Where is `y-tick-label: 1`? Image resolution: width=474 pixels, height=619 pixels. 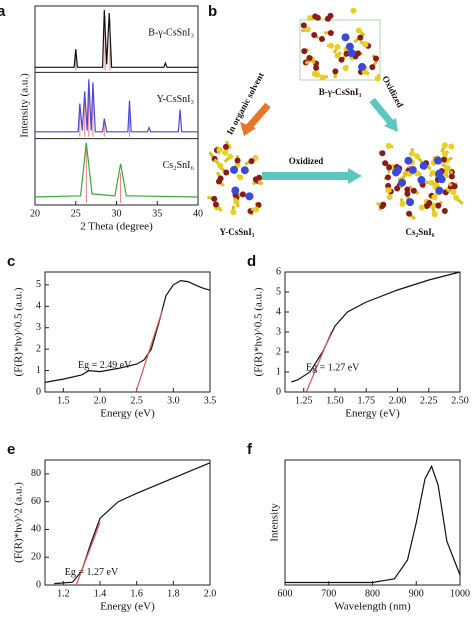 y-tick-label: 1 is located at coordinates (38, 370).